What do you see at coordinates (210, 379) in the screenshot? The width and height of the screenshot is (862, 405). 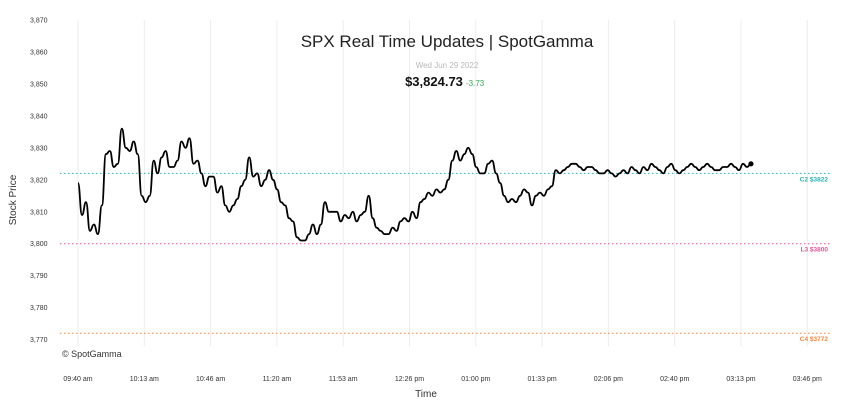 I see `x-tick-label: 10:46 am` at bounding box center [210, 379].